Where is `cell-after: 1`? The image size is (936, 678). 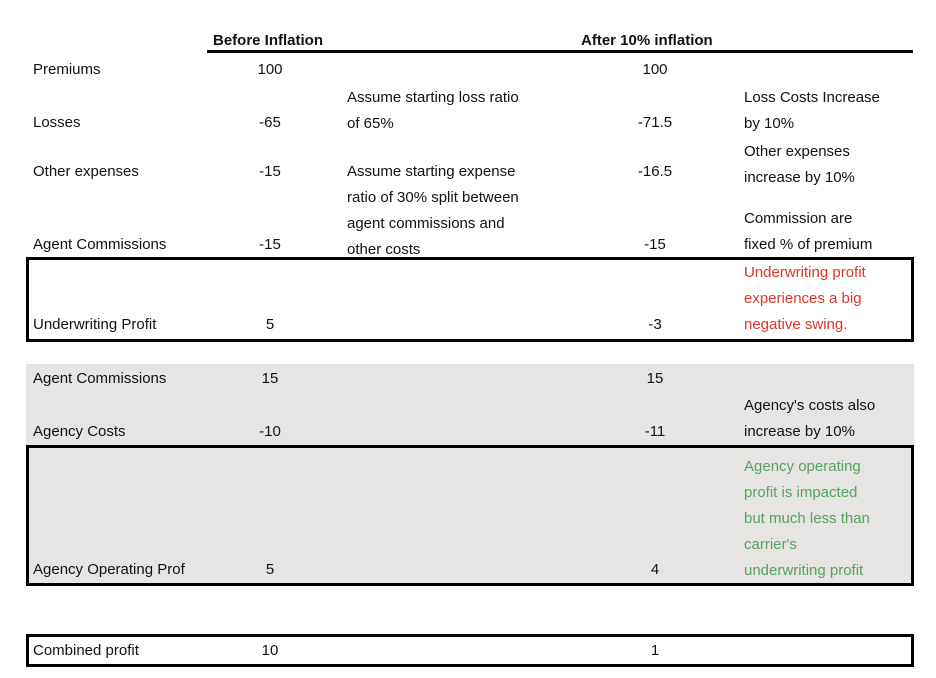
cell-after: 1 is located at coordinates (655, 650).